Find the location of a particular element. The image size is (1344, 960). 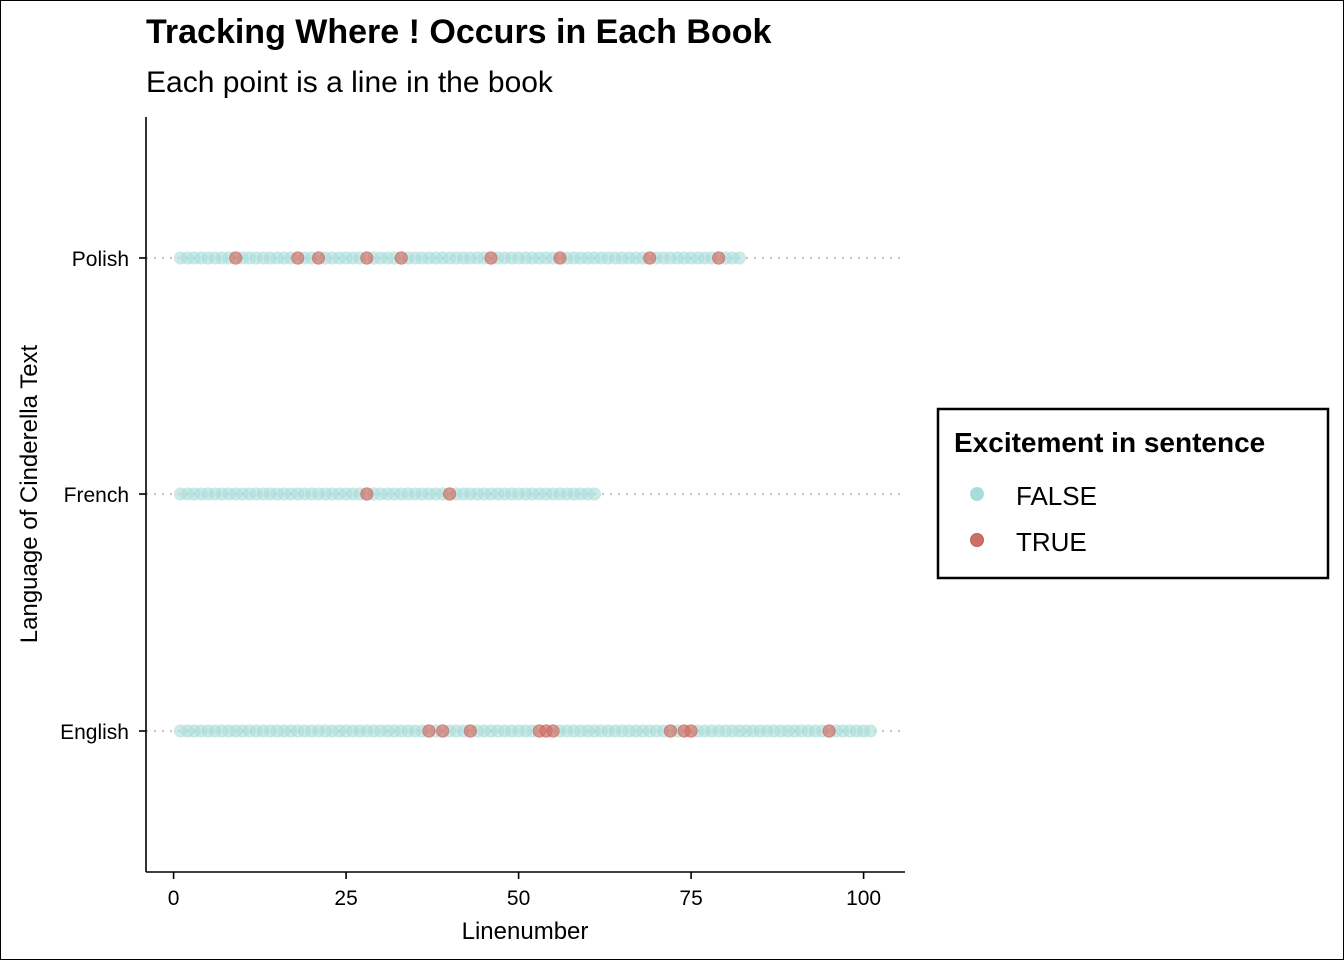

y-axis-title: Language of Cinderella Text is located at coordinates (29, 493).